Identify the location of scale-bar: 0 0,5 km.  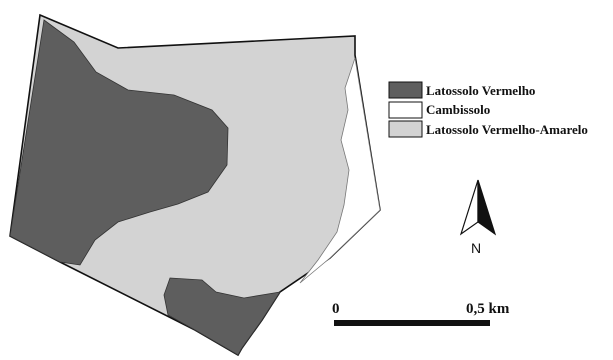
(421, 313).